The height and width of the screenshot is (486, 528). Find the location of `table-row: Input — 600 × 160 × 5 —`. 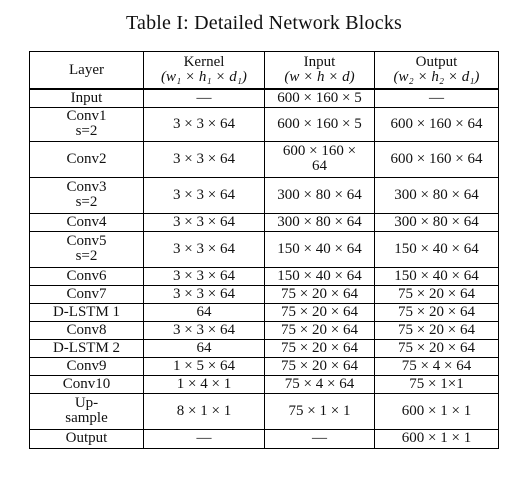

table-row: Input — 600 × 160 × 5 — is located at coordinates (264, 98).